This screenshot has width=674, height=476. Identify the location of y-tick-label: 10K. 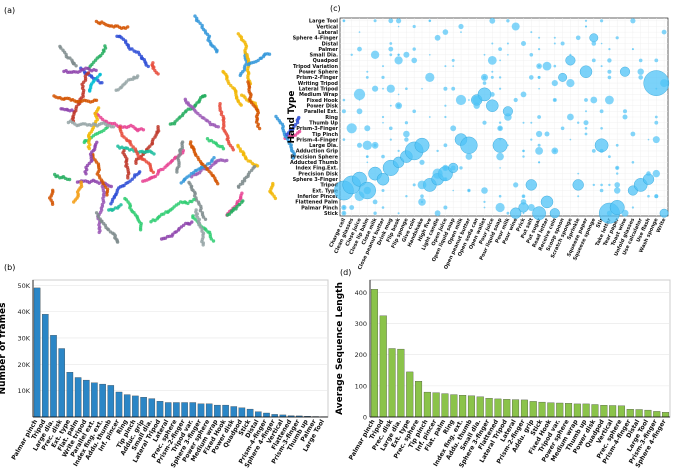
(23, 391).